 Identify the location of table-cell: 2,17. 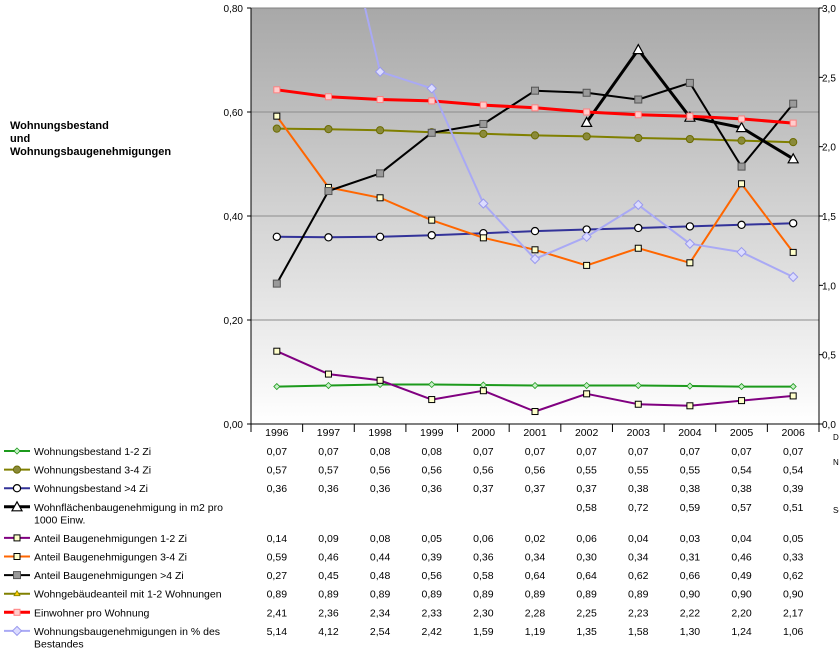
(793, 613).